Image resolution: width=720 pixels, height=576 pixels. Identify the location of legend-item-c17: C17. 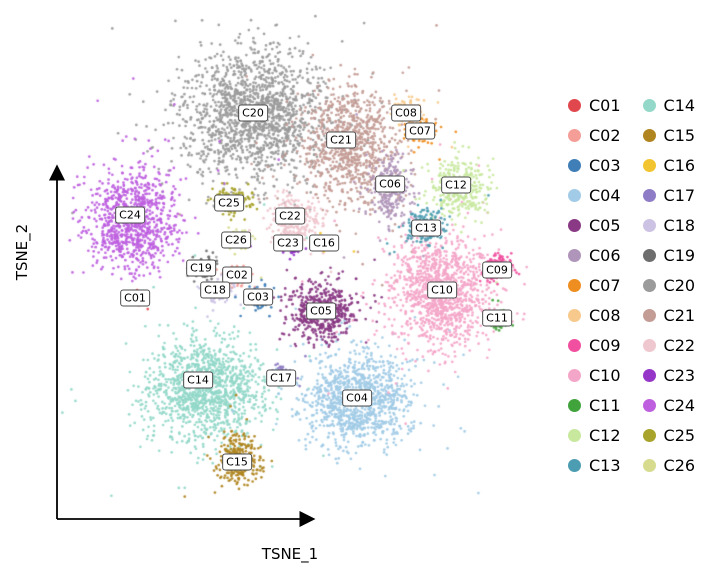
(669, 195).